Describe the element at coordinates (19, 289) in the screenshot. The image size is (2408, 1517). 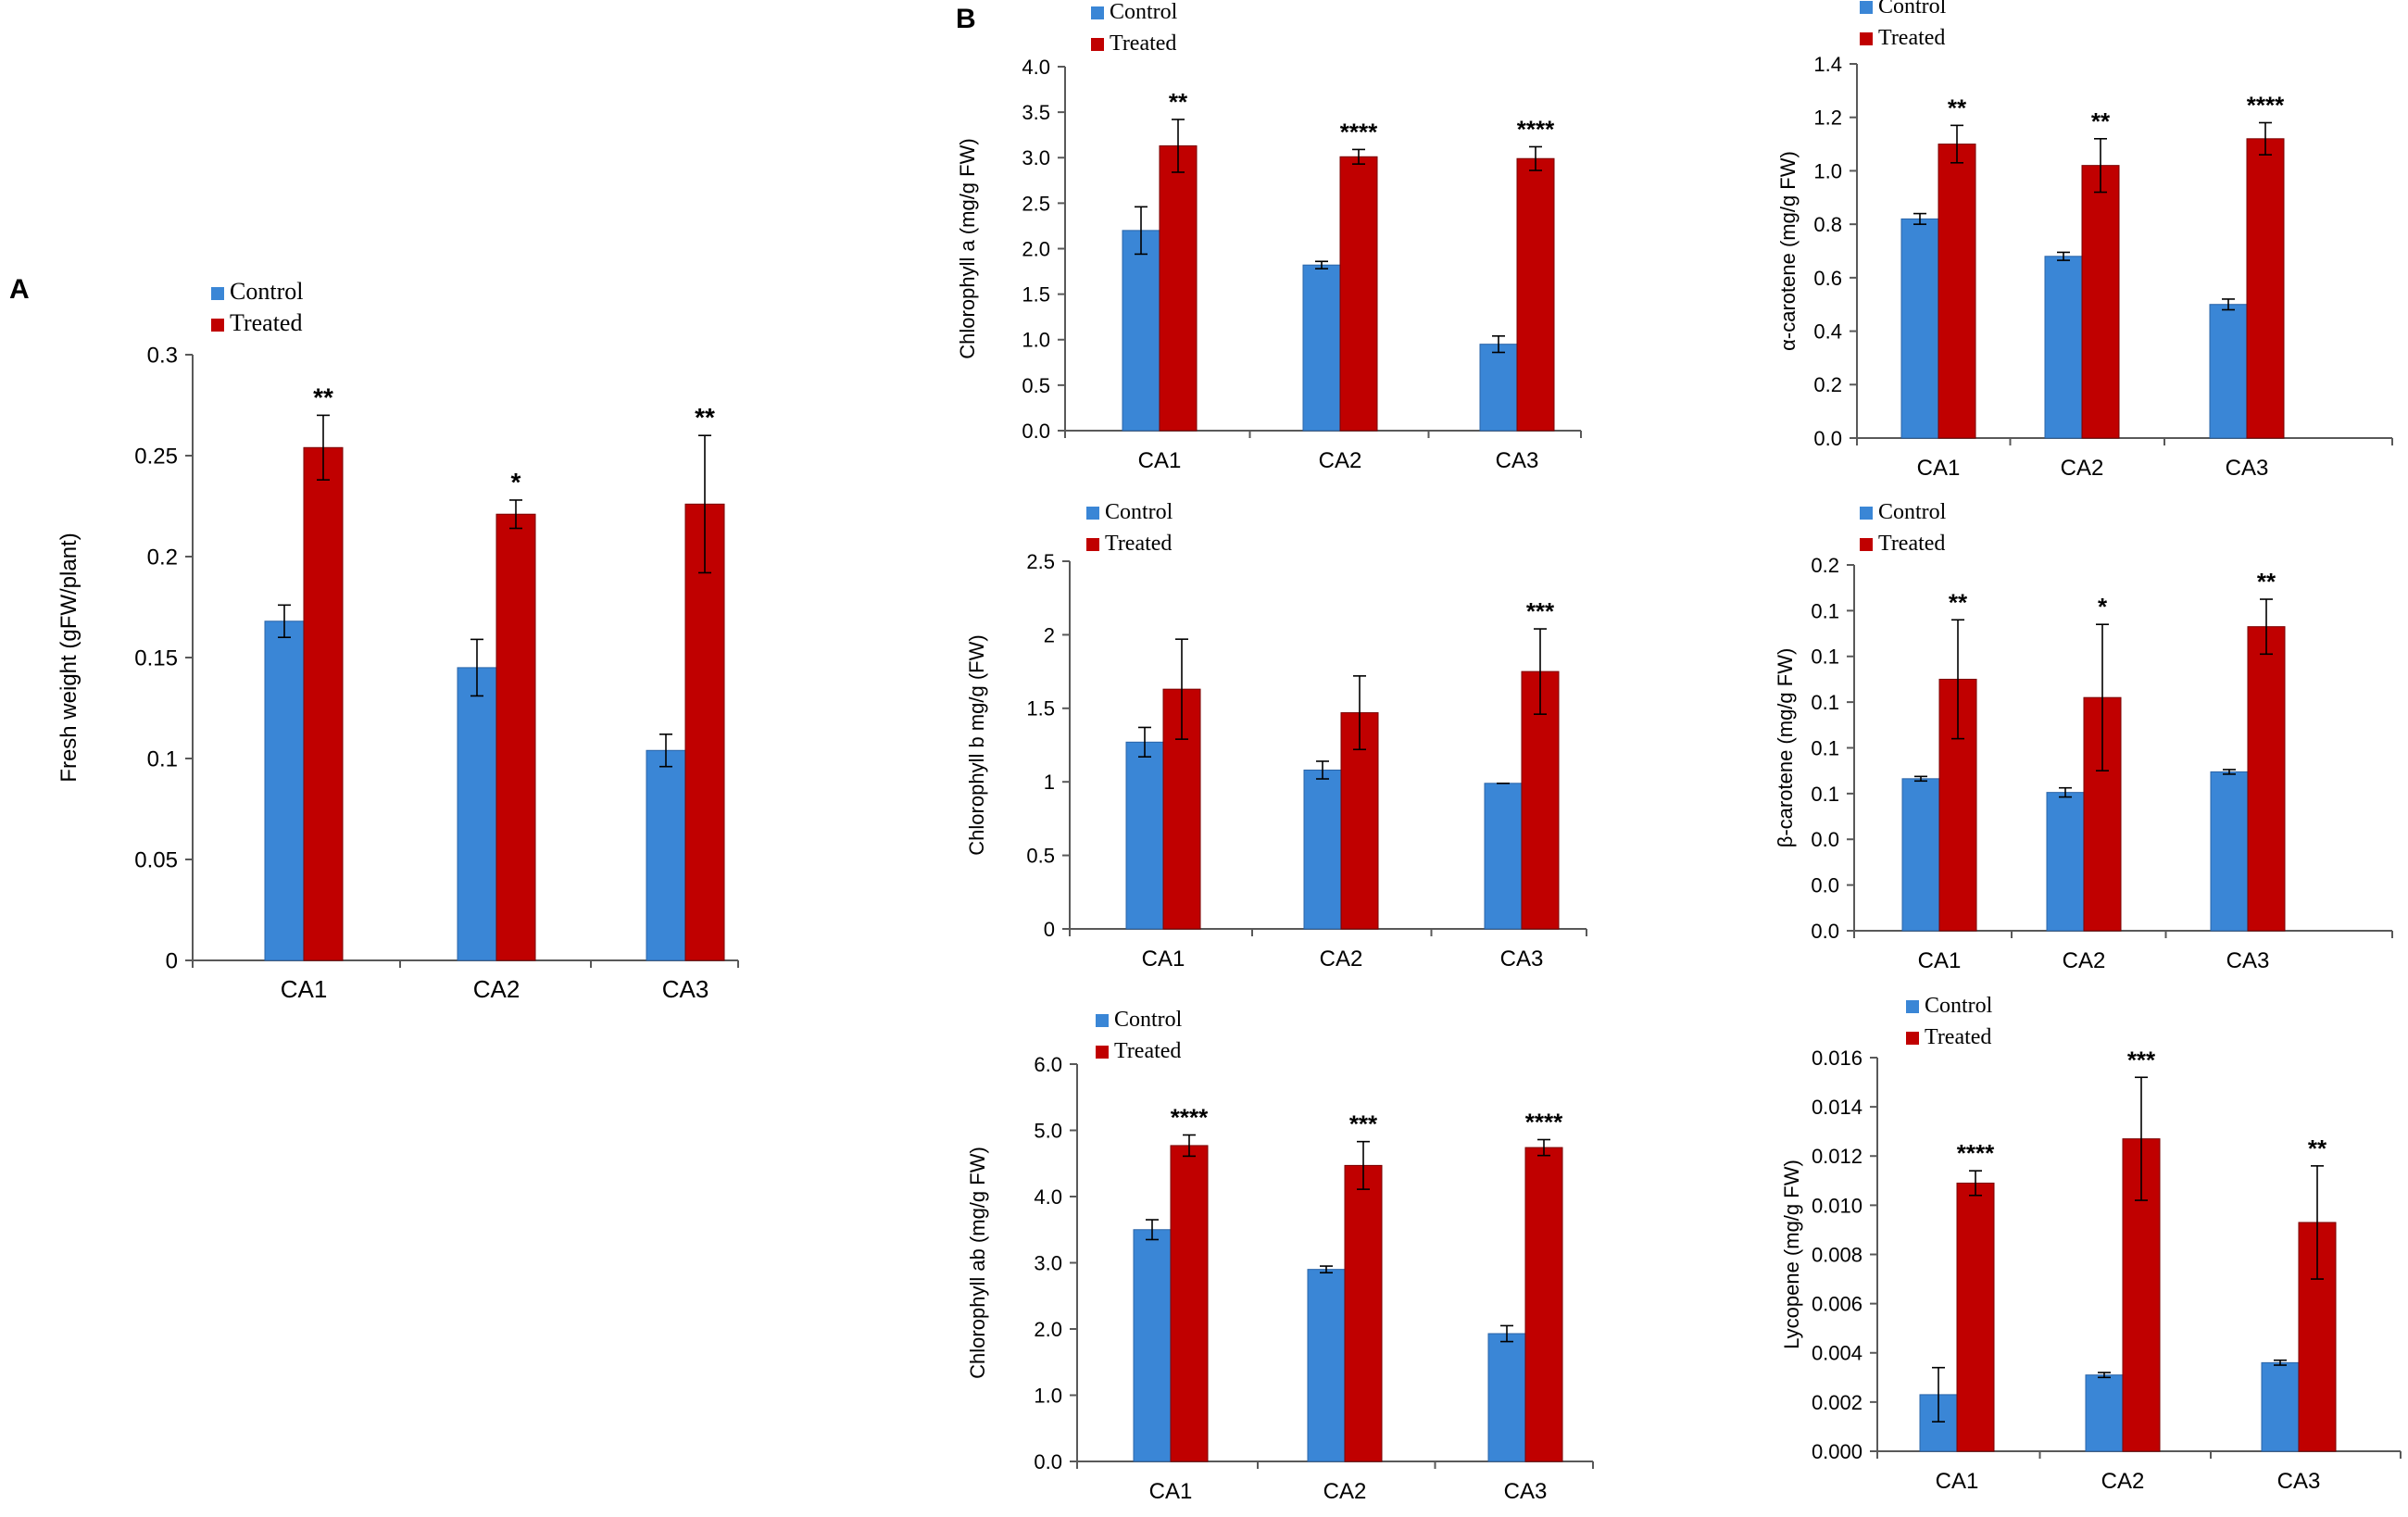
I see `panel-label-a: A` at that location.